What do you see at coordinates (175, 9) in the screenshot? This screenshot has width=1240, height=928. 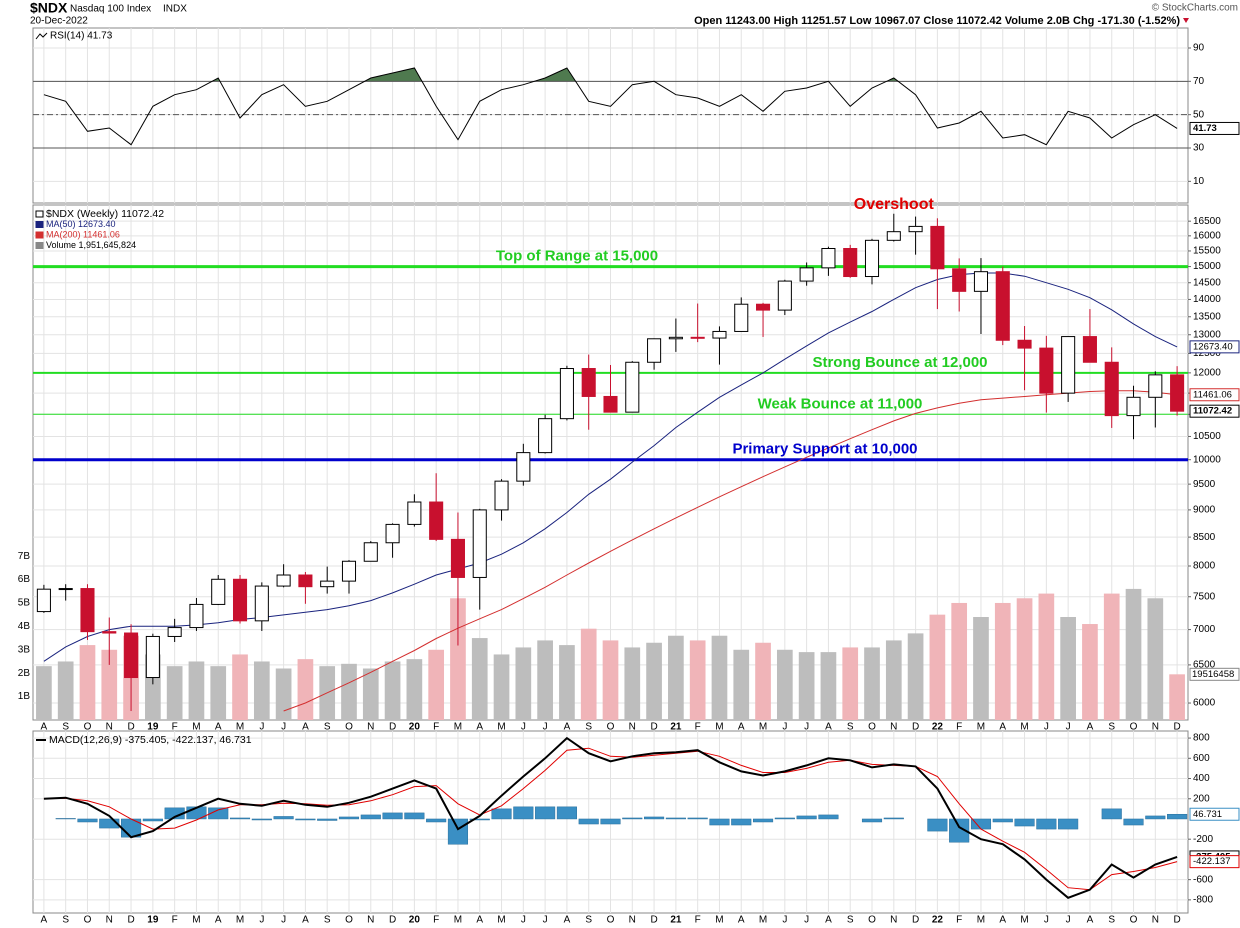 I see `exchange: INDX` at bounding box center [175, 9].